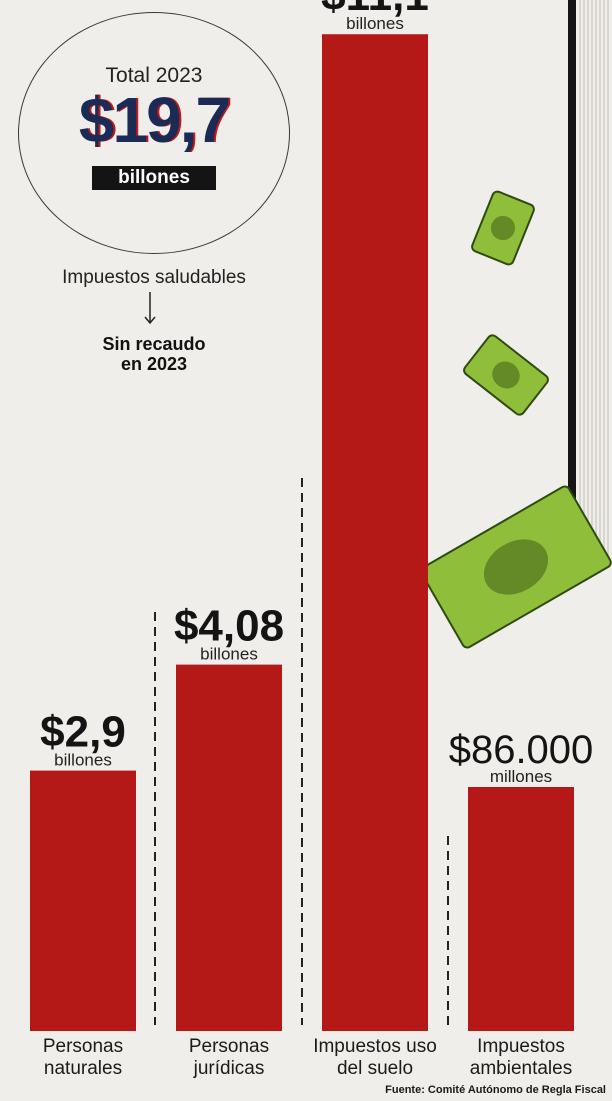 The width and height of the screenshot is (612, 1101). I want to click on note-subtitle-line2: en 2023, so click(154, 364).